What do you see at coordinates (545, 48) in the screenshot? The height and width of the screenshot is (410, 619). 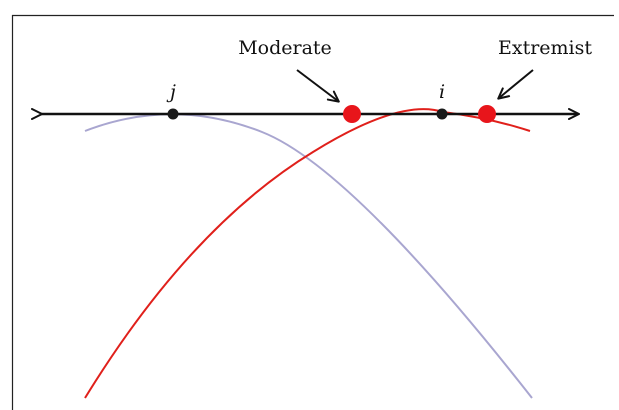 I see `extremist-label: Extremist` at bounding box center [545, 48].